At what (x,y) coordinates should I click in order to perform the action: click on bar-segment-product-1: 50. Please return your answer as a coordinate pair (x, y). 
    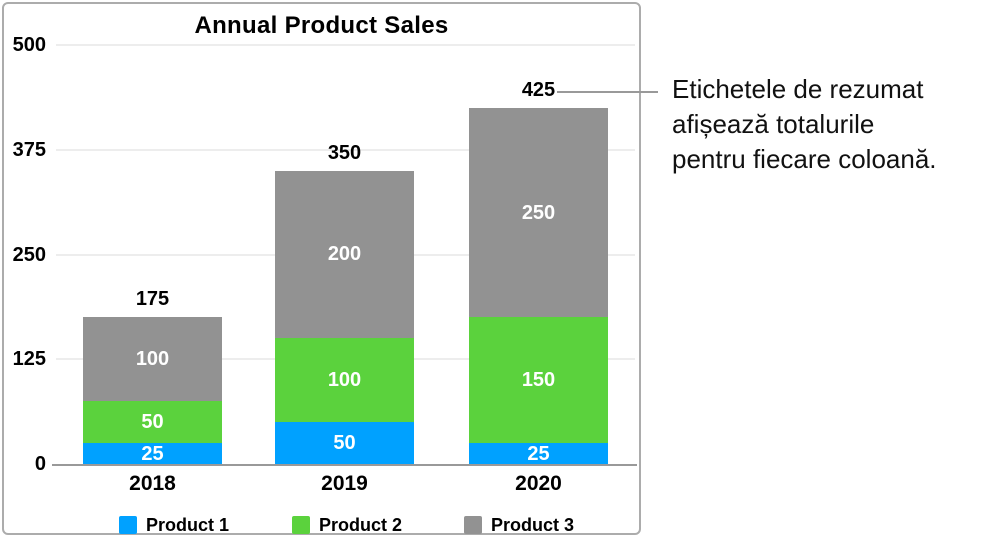
    Looking at the image, I should click on (344, 443).